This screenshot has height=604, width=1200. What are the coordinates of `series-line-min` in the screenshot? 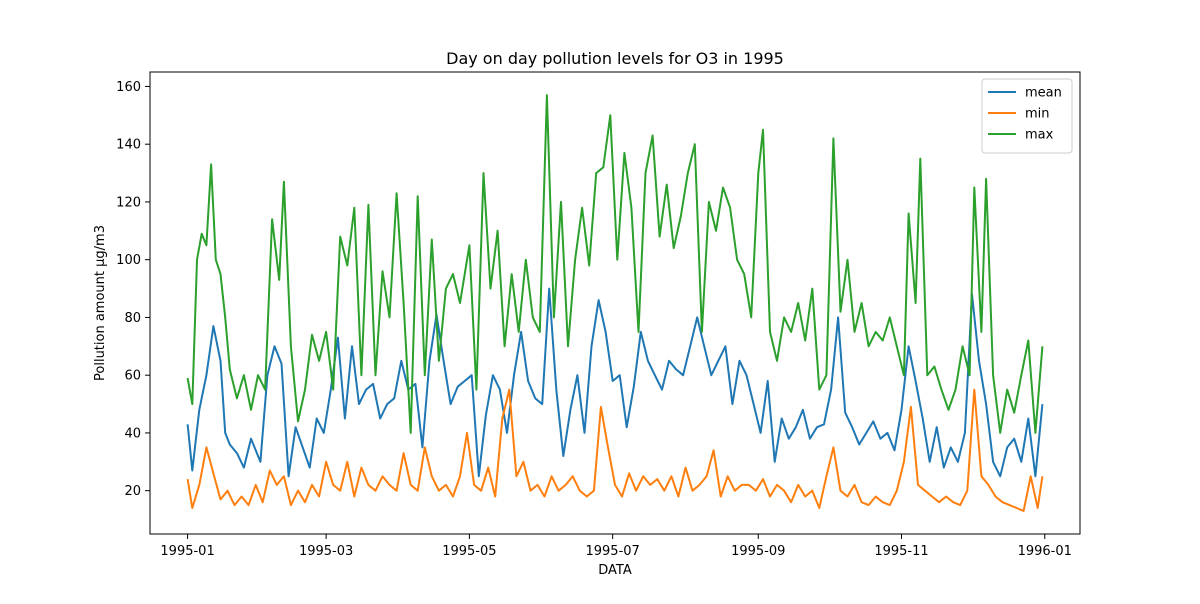 It's located at (615, 450).